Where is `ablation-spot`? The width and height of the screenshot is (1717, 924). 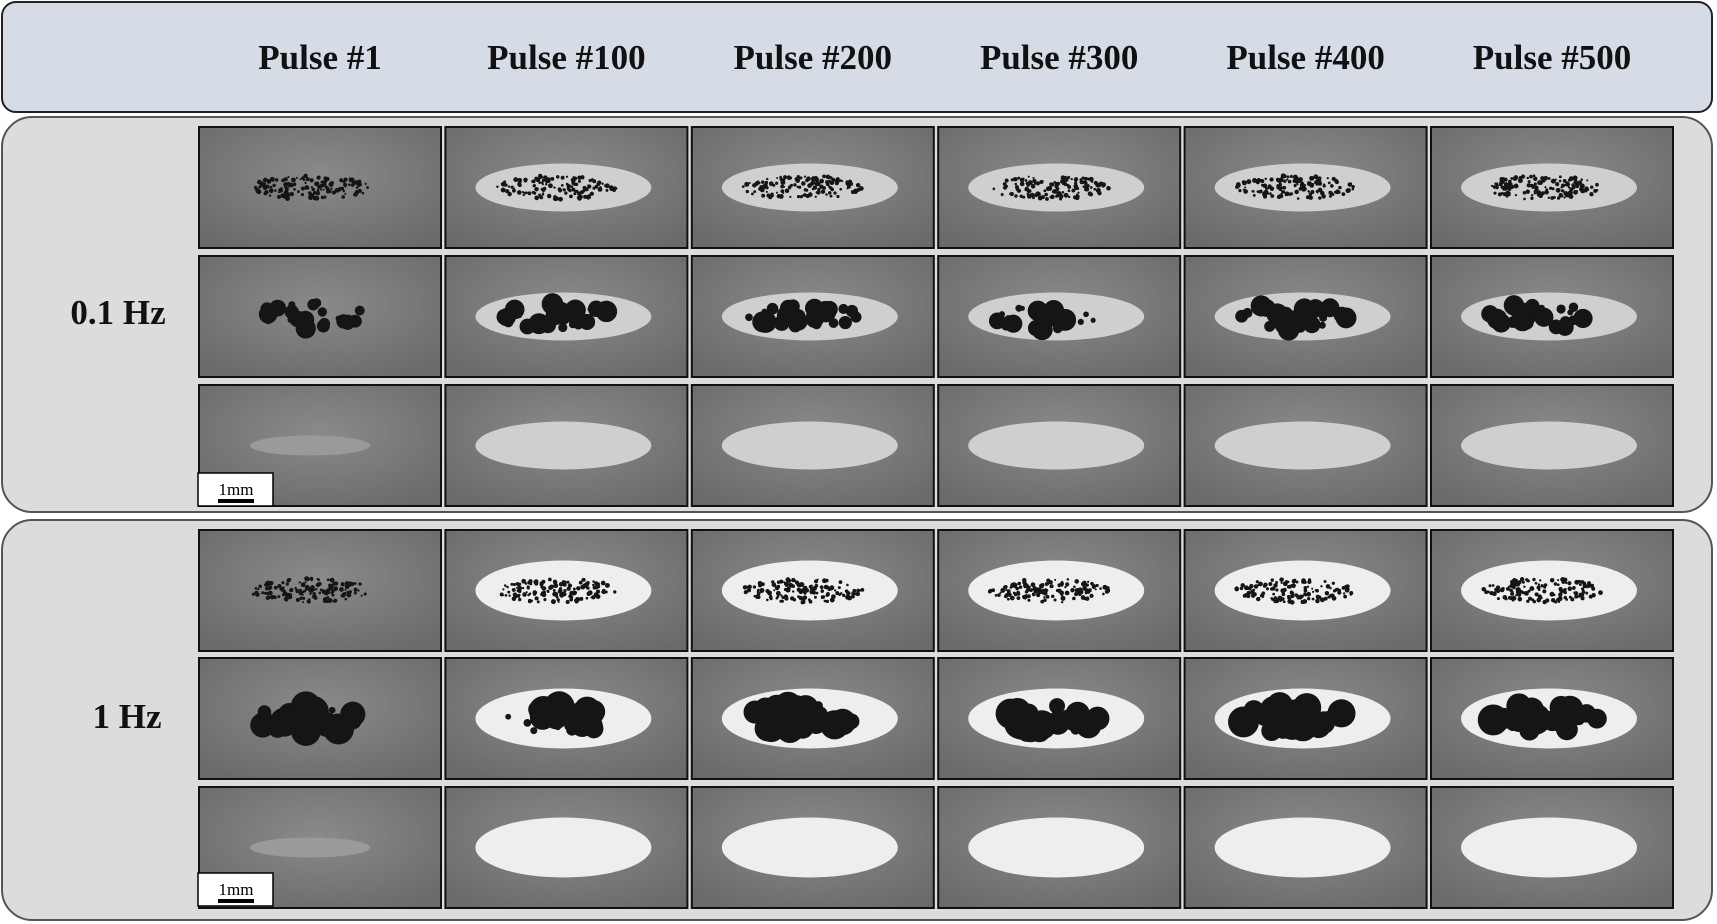
ablation-spot is located at coordinates (1302, 847).